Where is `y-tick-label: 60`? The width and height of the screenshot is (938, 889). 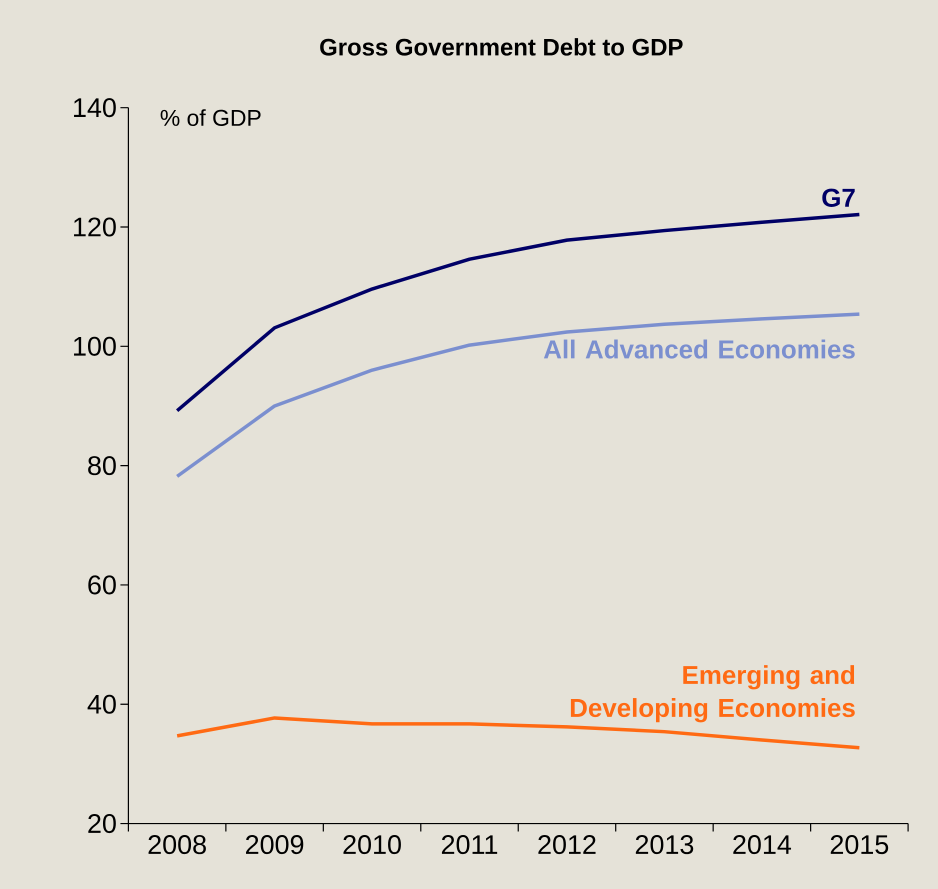
y-tick-label: 60 is located at coordinates (102, 584).